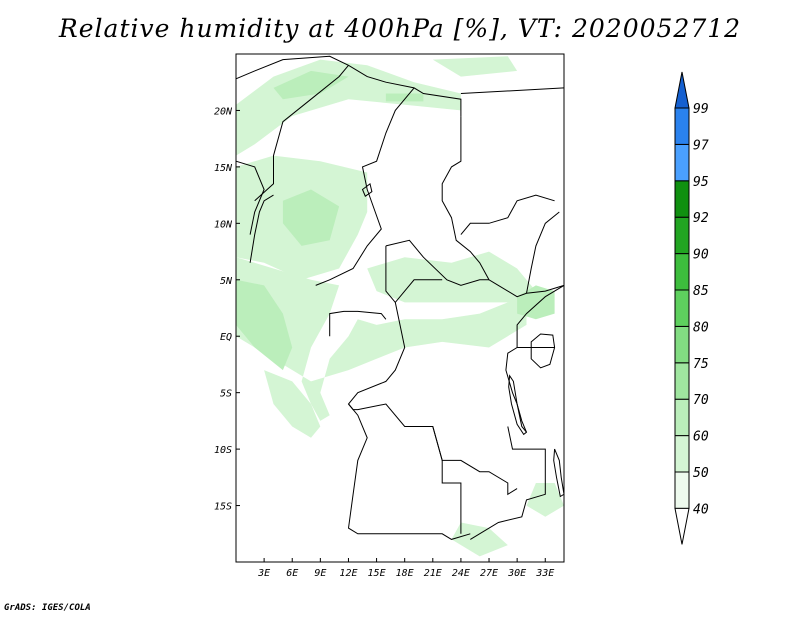  I want to click on colorbar: 40 50 60 70 75 80 85 90 92 95 97 99, so click(691, 308).